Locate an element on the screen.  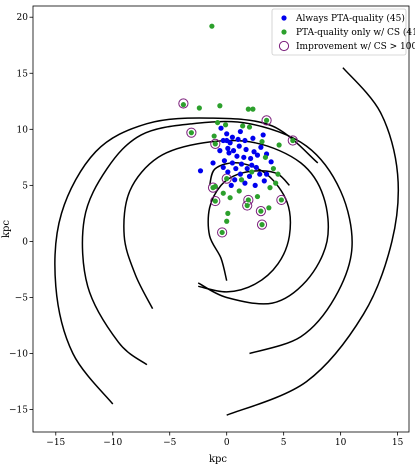
y-tick-label: 15 is located at coordinates (23, 74).